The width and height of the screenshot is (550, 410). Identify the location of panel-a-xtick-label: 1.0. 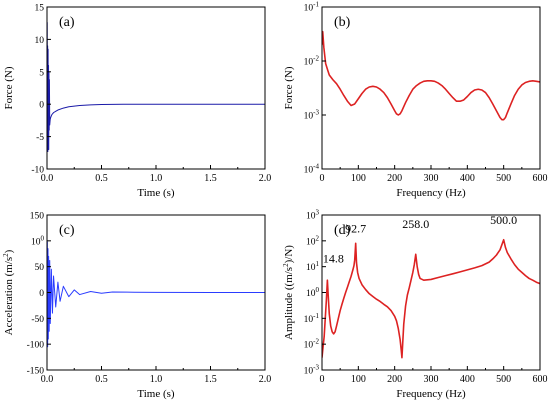
(156, 178).